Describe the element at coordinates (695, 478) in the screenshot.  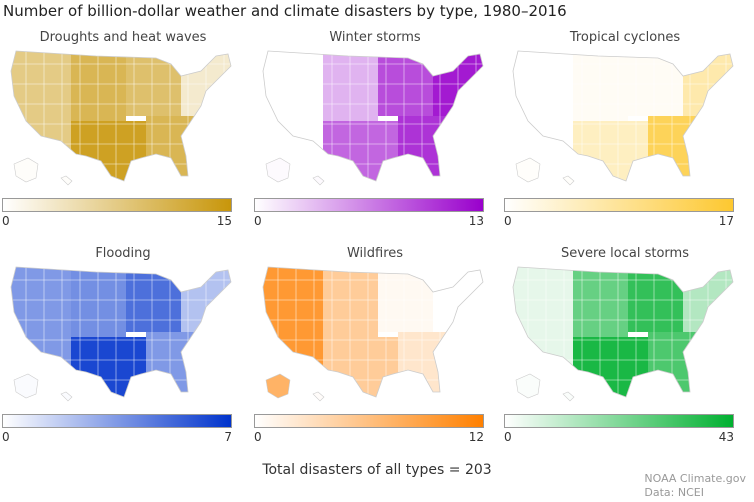
I see `credit-source: NOAA Climate.gov` at that location.